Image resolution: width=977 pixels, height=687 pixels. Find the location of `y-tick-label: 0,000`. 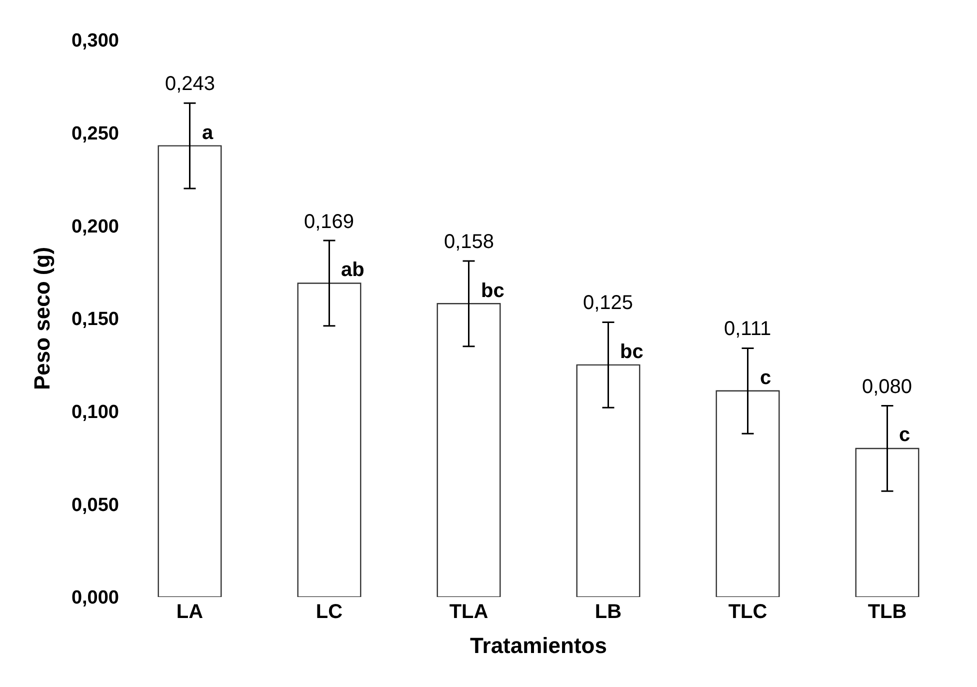

y-tick-label: 0,000 is located at coordinates (95, 598).